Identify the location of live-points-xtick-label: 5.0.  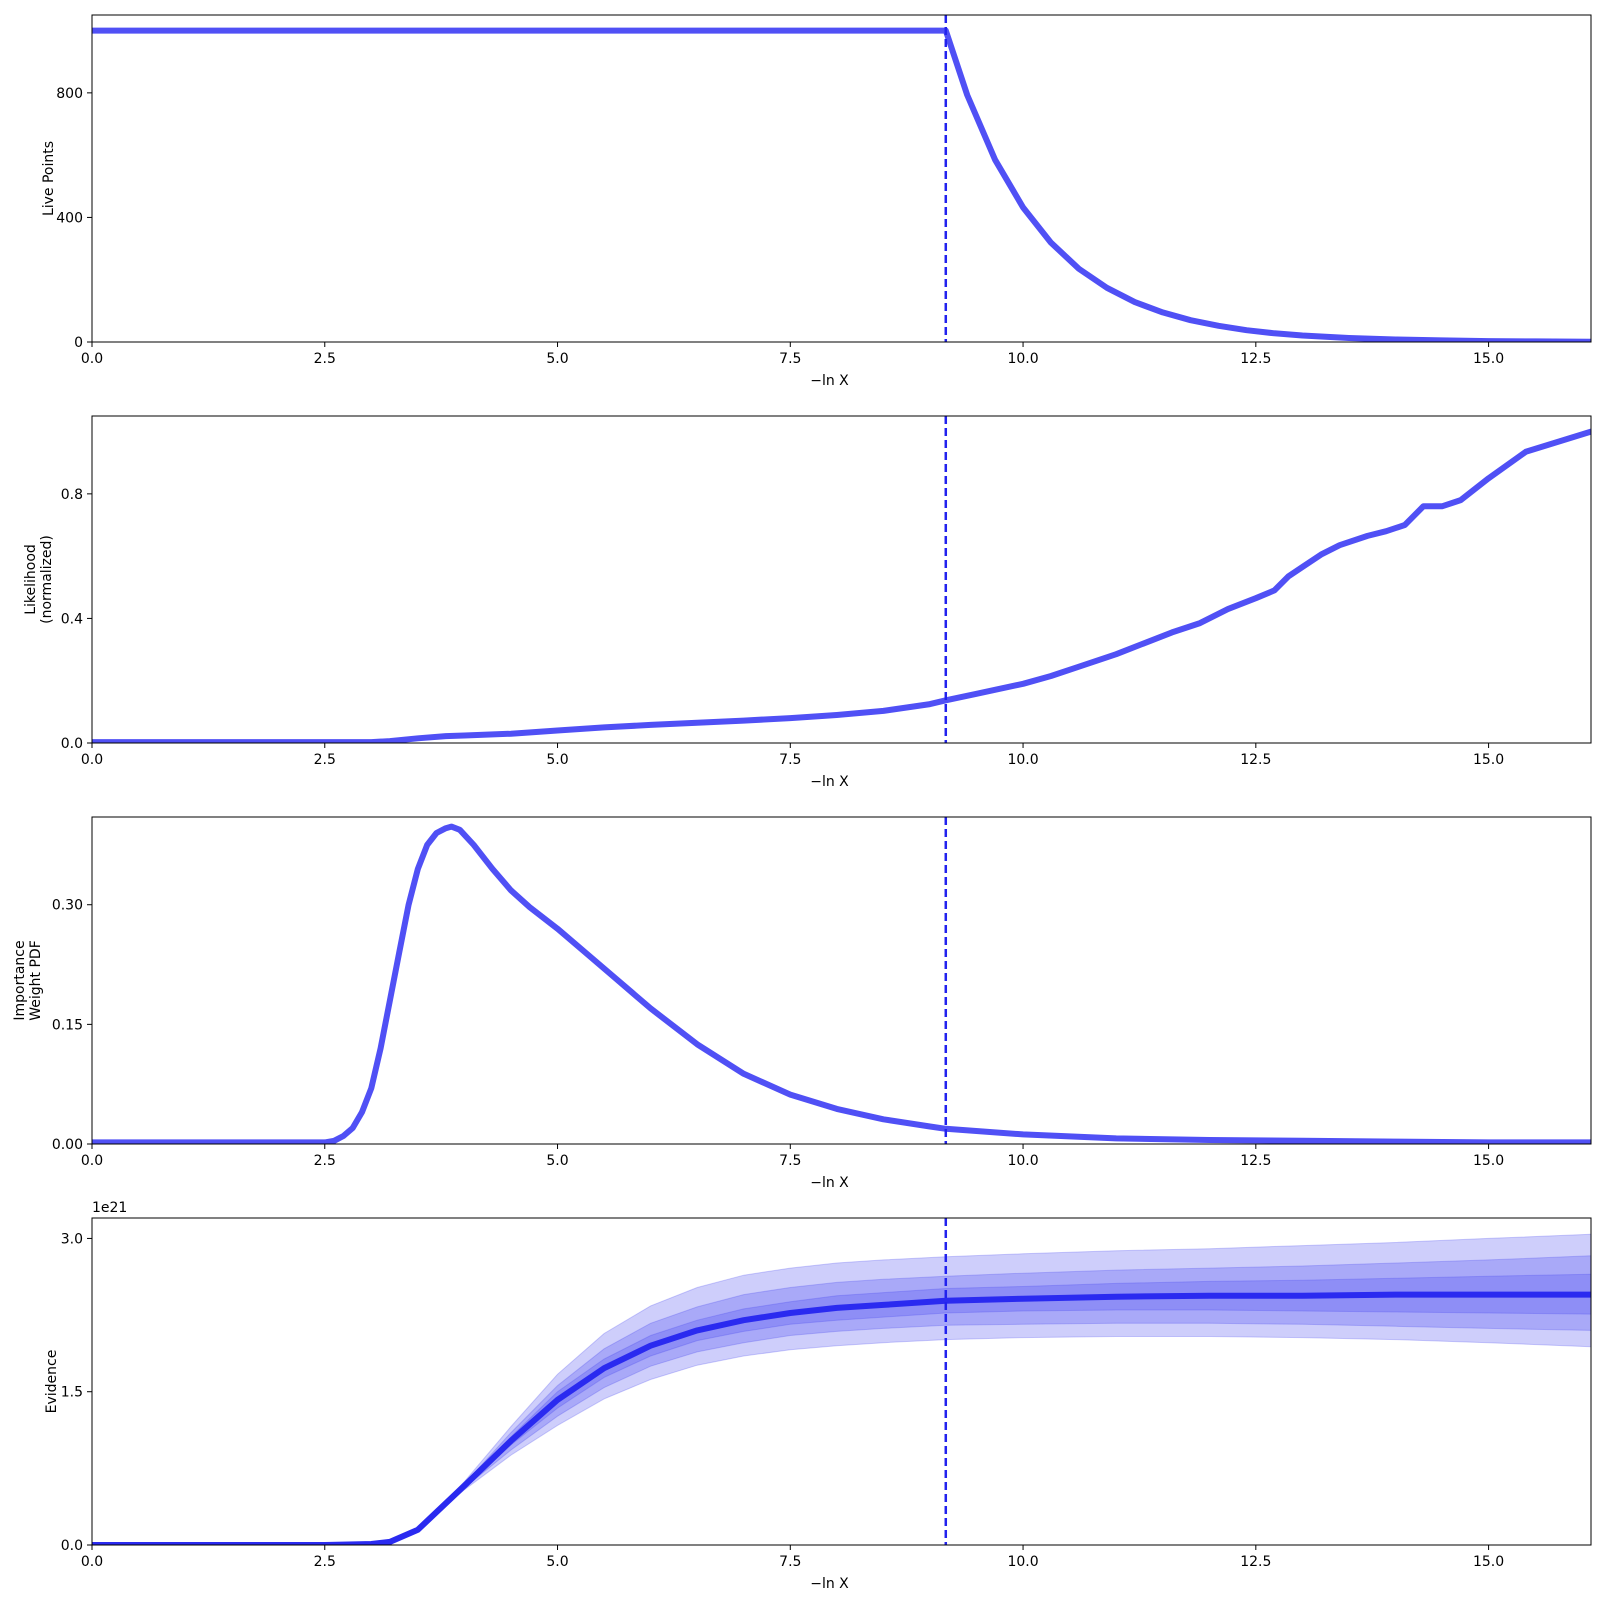
(557, 359).